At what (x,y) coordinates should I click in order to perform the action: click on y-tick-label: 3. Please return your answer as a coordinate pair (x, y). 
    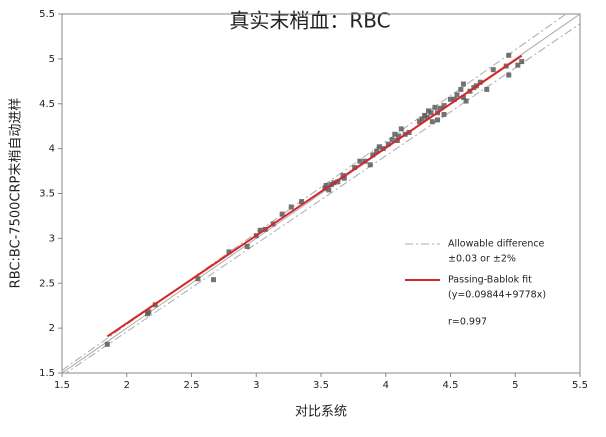
    Looking at the image, I should click on (52, 238).